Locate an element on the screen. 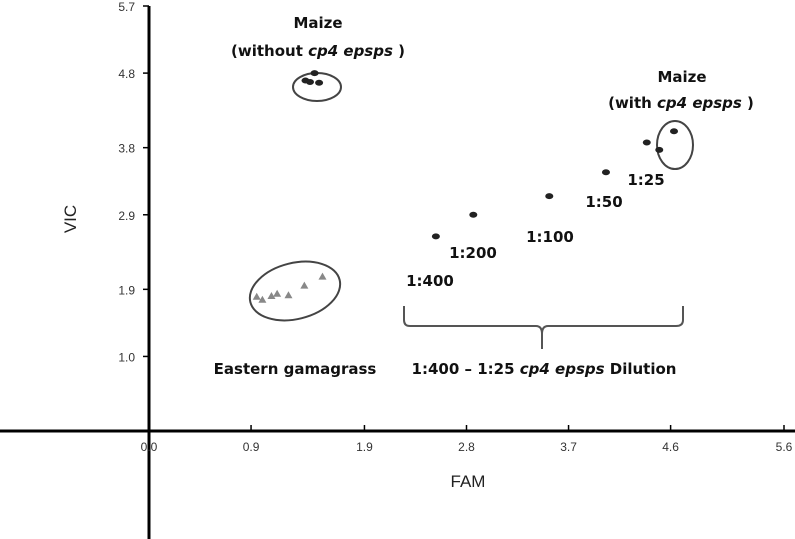  y-tick-label: 5.7 is located at coordinates (126, 7).